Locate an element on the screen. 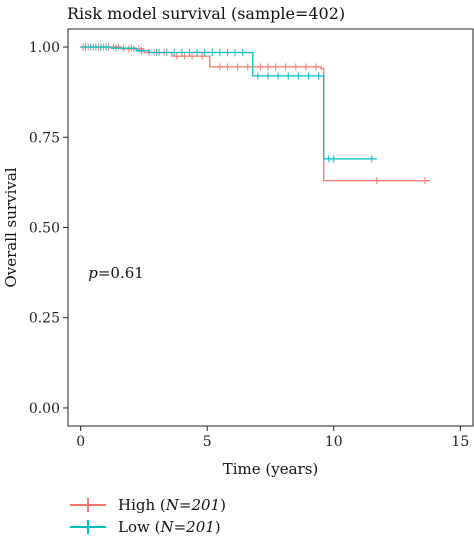 The width and height of the screenshot is (474, 540). p-value-annotation: p=0.61 is located at coordinates (116, 273).